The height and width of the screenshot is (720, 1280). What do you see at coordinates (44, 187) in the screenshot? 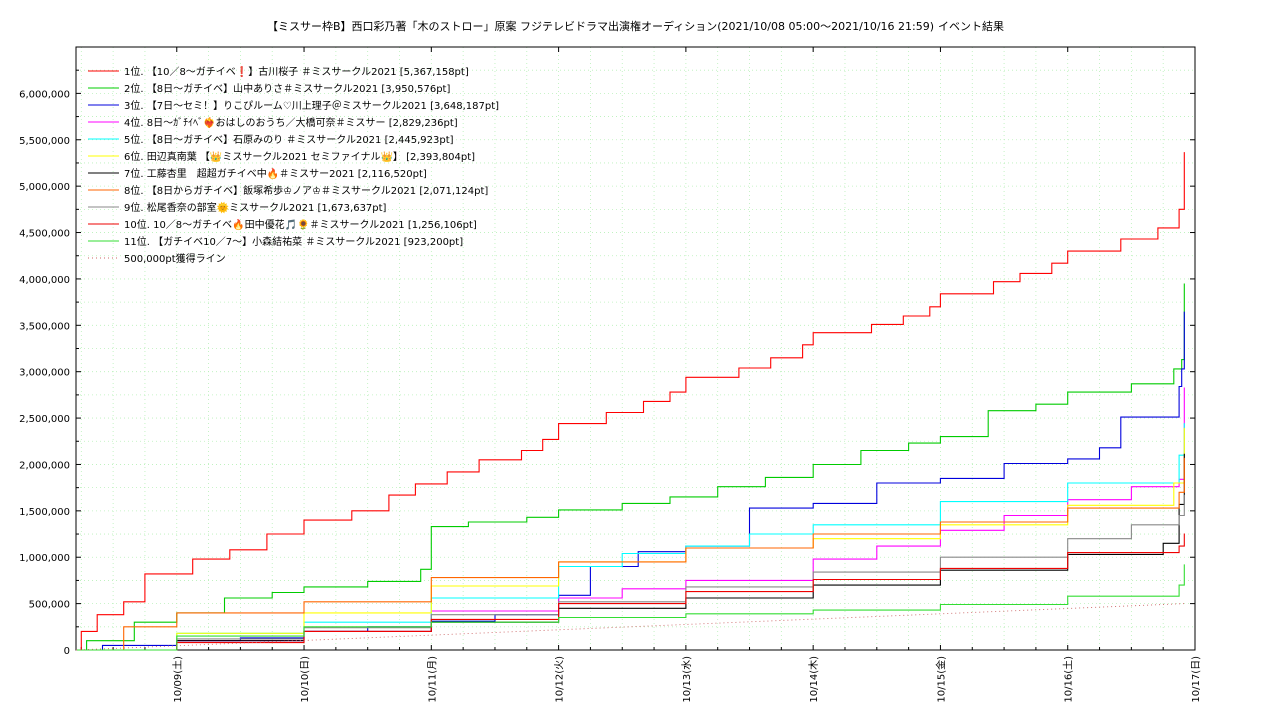
I see `y-tick-label: 5,000,000` at bounding box center [44, 187].